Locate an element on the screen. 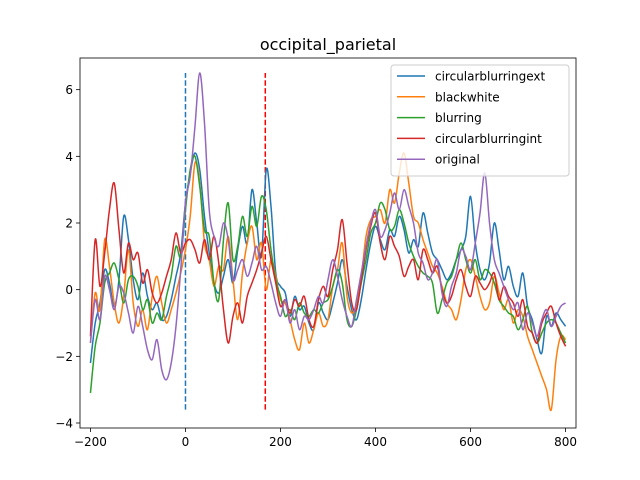 The image size is (640, 480). y-tick-label: 6 is located at coordinates (69, 90).